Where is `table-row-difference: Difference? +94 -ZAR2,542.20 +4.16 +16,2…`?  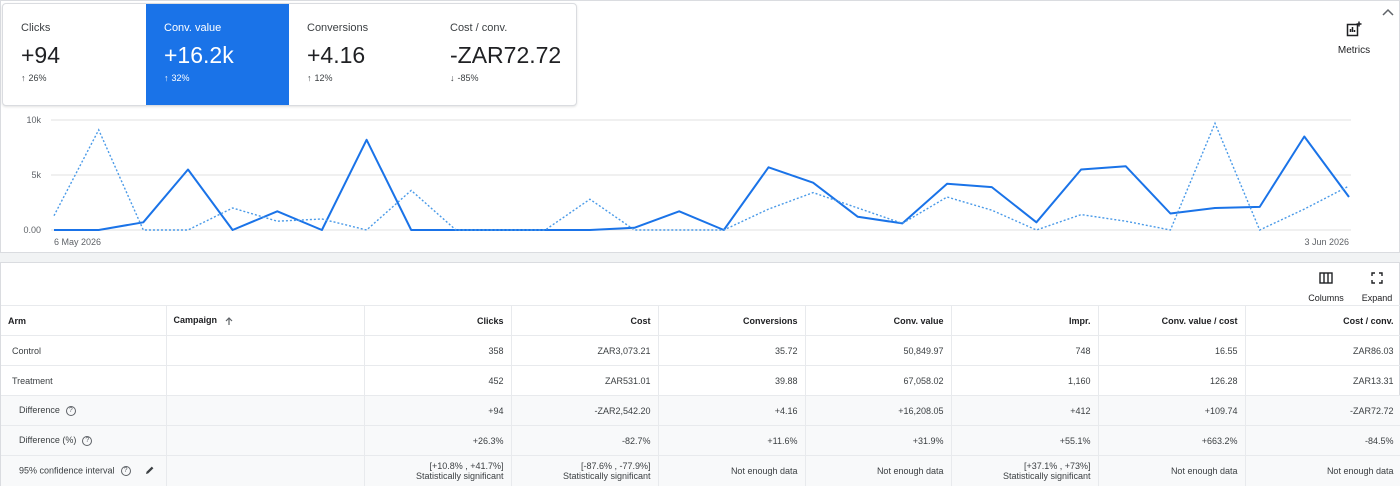
table-row-difference: Difference? +94 -ZAR2,542.20 +4.16 +16,2… is located at coordinates (700, 410).